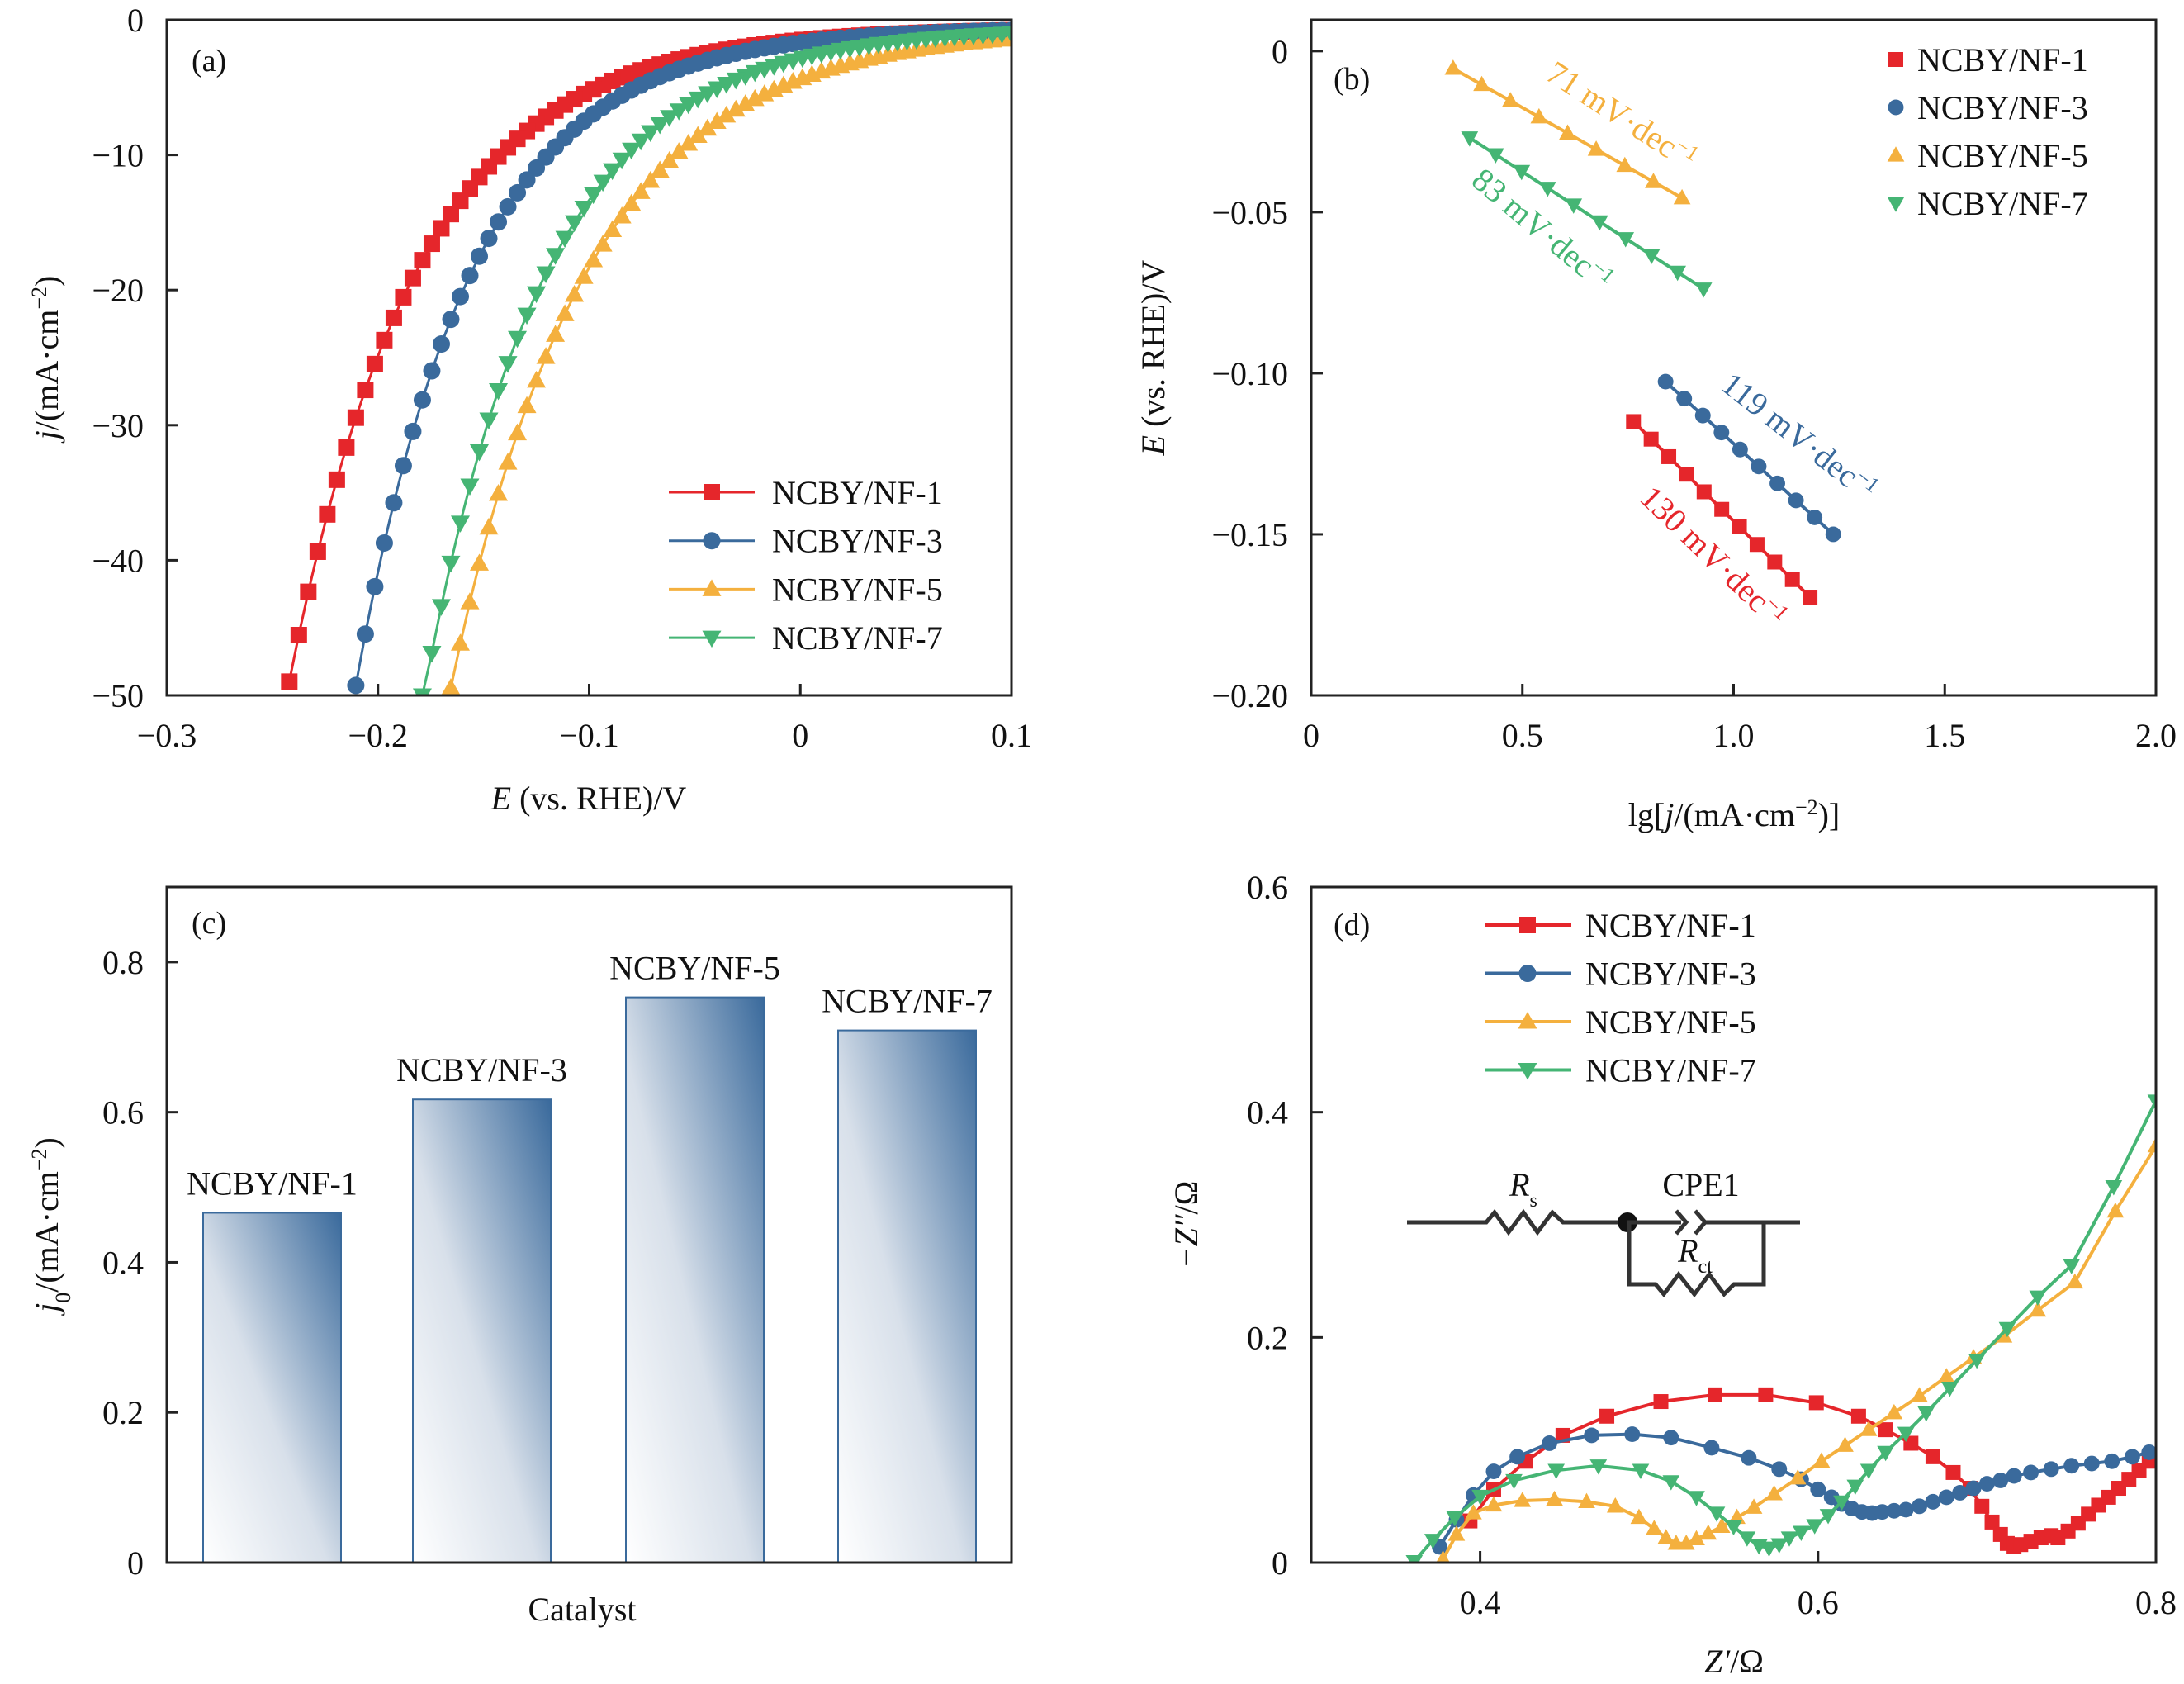  Describe the element at coordinates (2156, 1602) in the screenshot. I see `x-tick-label: 0.8` at that location.